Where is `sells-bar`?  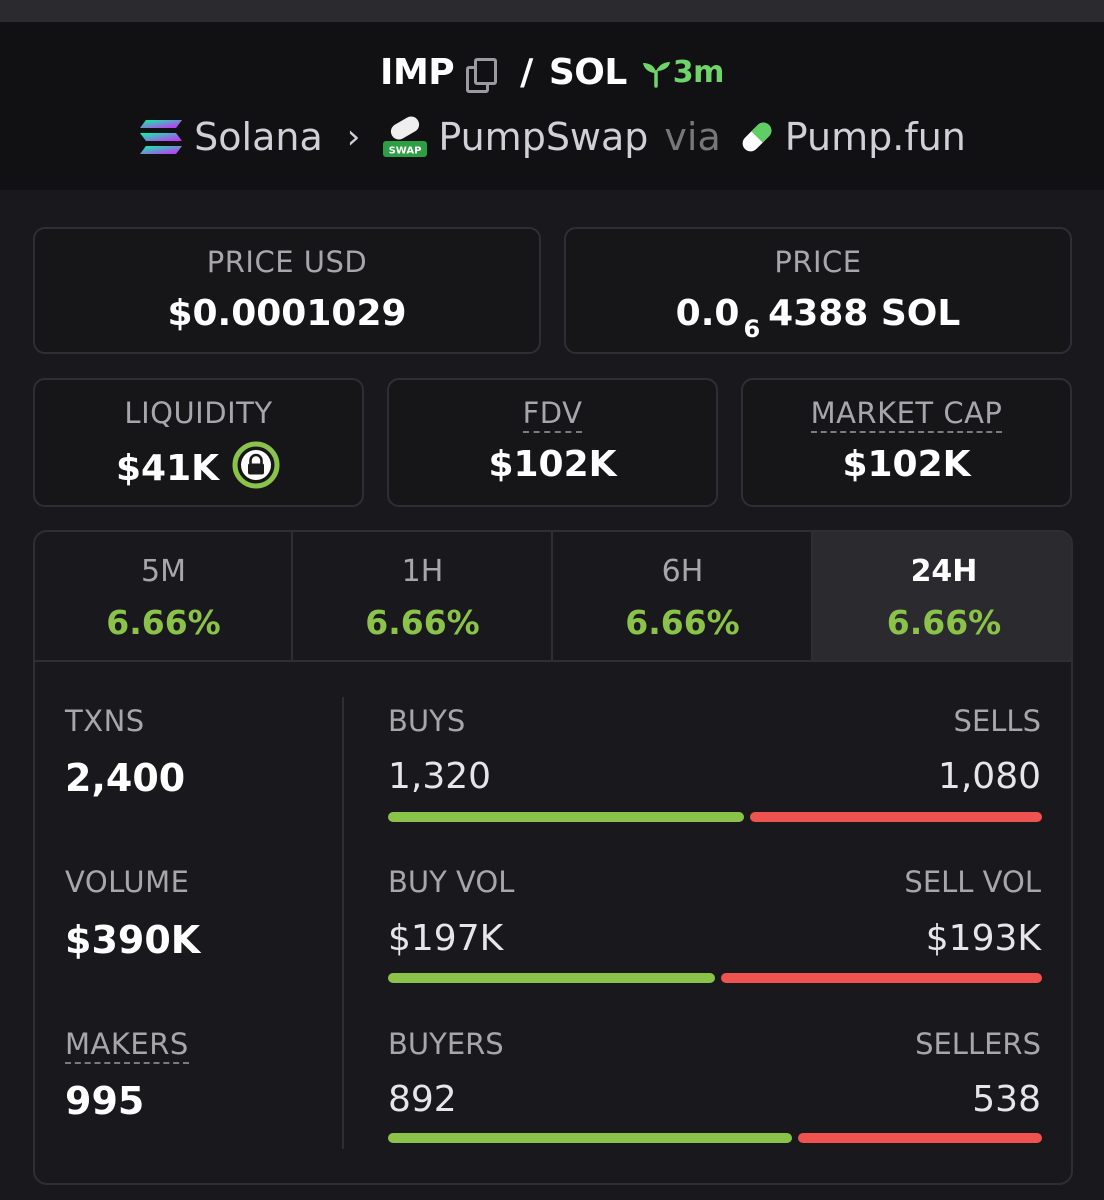 sells-bar is located at coordinates (896, 817).